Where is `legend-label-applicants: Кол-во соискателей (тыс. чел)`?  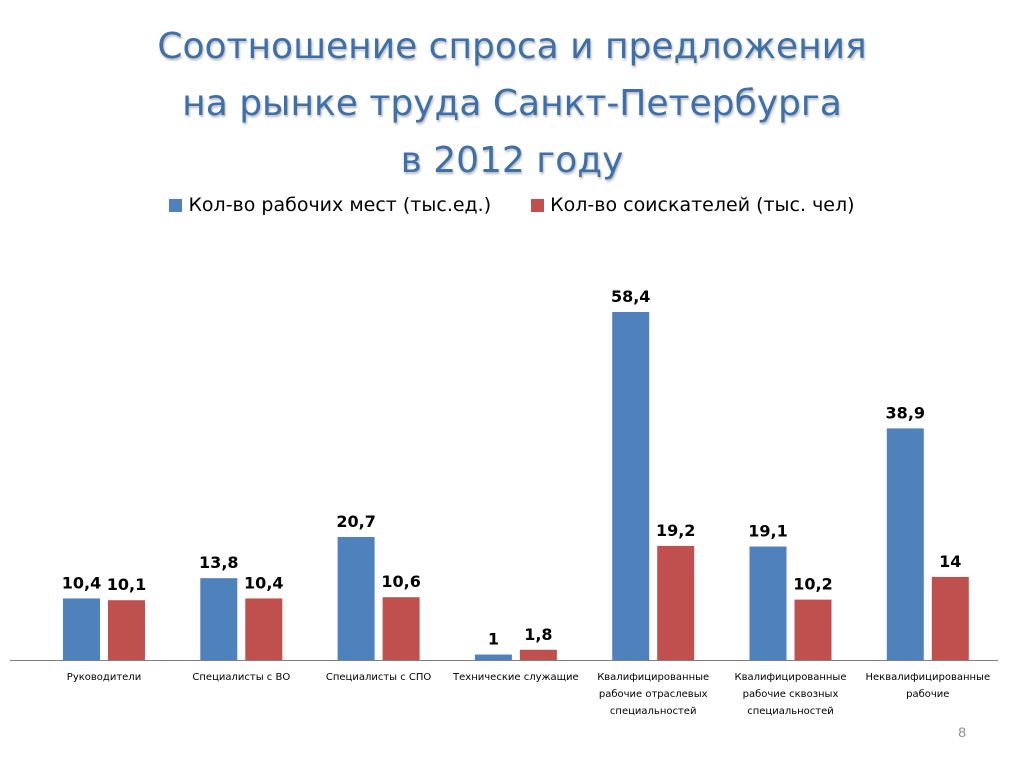 legend-label-applicants: Кол-во соискателей (тыс. чел) is located at coordinates (702, 205).